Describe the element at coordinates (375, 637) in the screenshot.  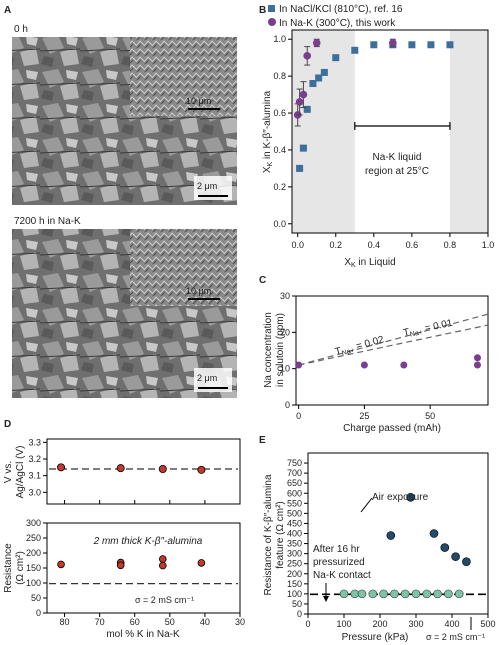
I see `chart-e-xlabel: Pressure (kPa)` at that location.